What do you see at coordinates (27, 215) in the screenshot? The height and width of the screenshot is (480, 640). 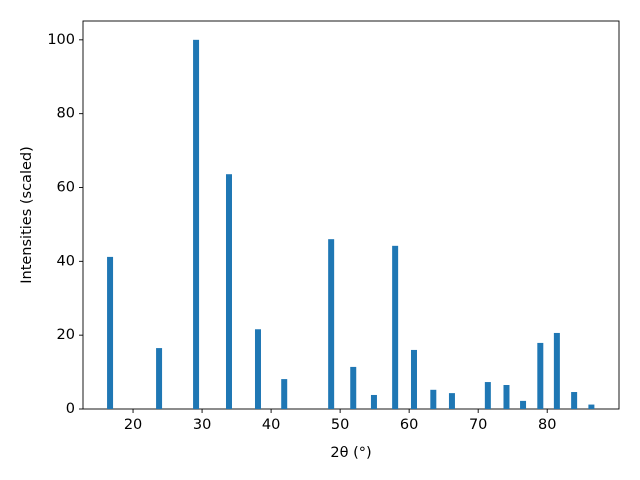 I see `y-axis-label: Intensities (scaled)` at bounding box center [27, 215].